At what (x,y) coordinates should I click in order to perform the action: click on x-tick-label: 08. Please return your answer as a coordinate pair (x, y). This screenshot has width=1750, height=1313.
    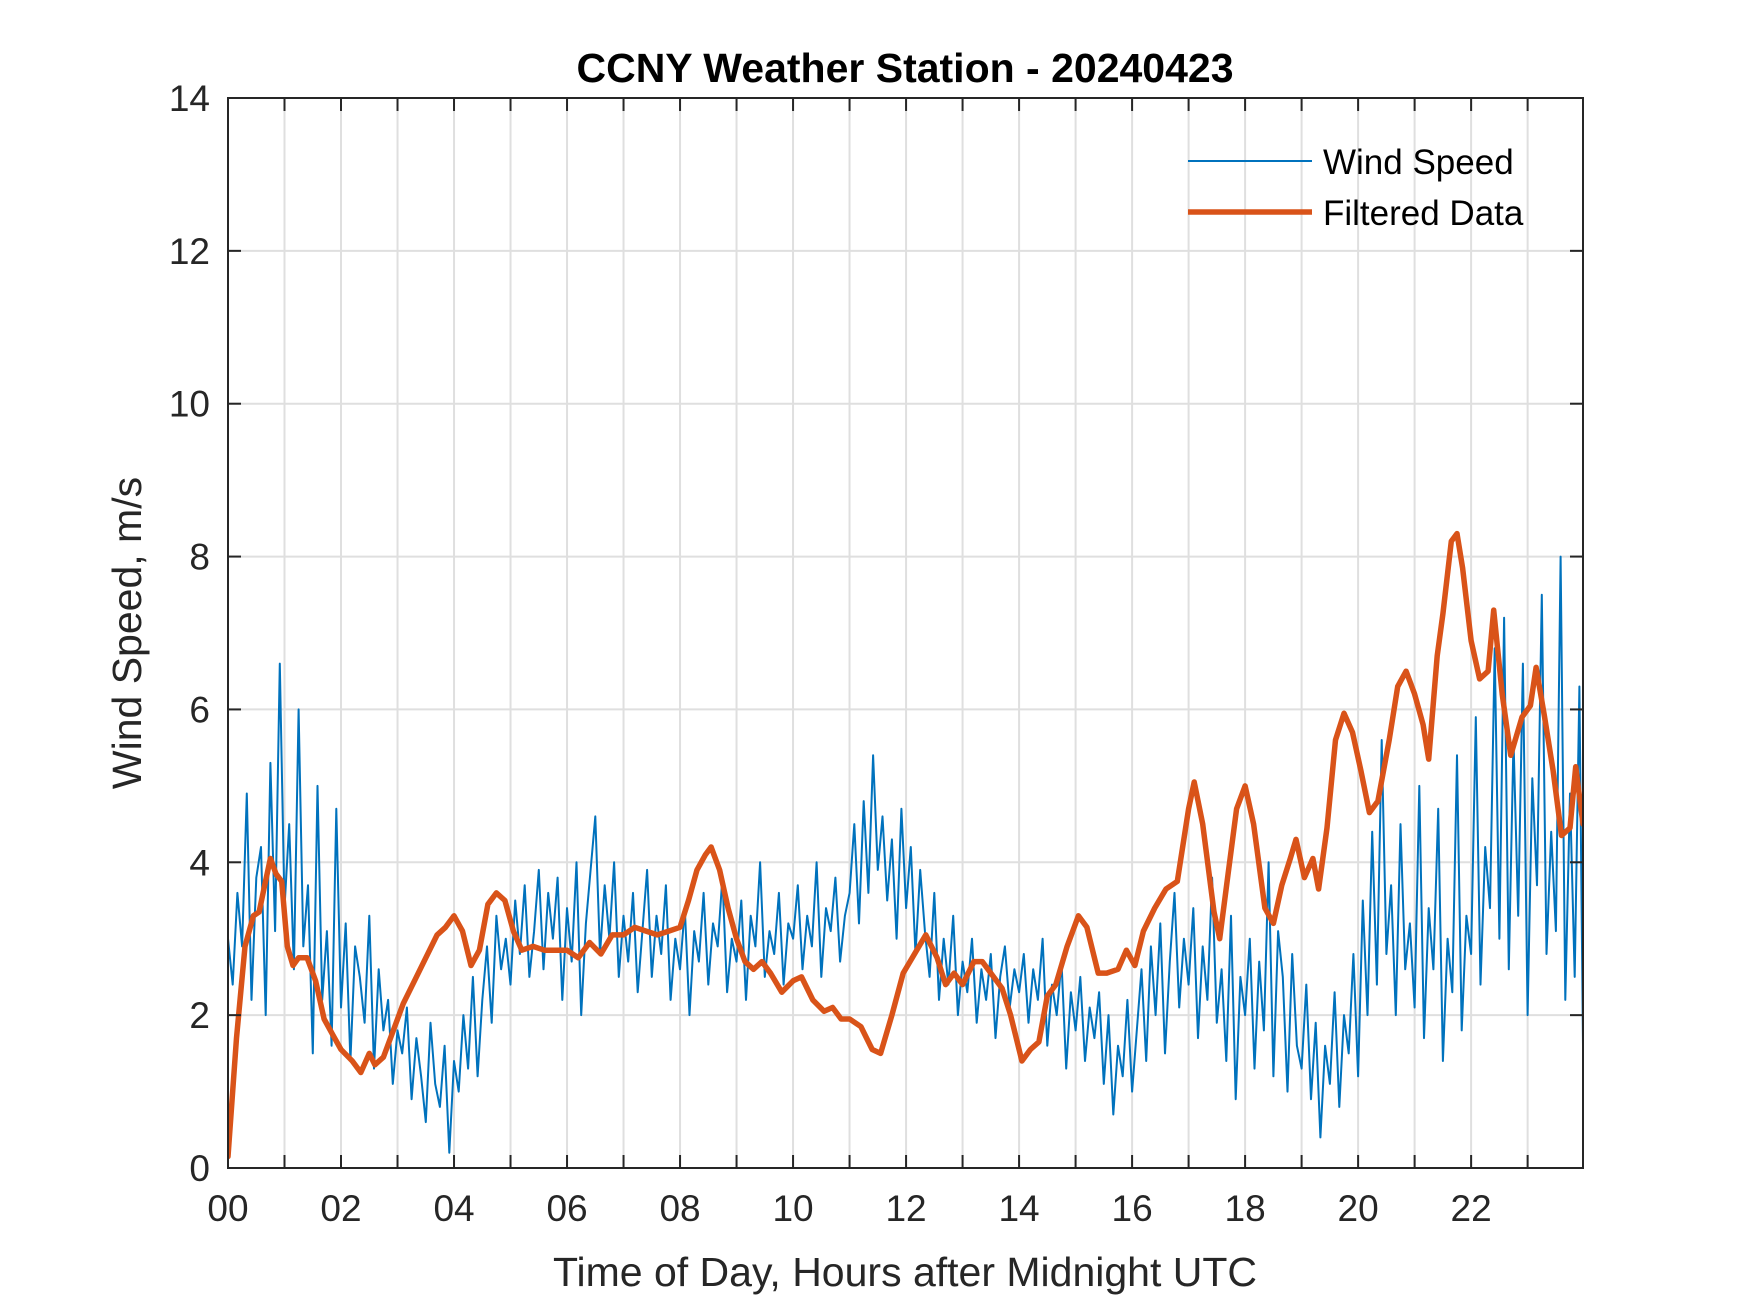
    Looking at the image, I should click on (679, 1208).